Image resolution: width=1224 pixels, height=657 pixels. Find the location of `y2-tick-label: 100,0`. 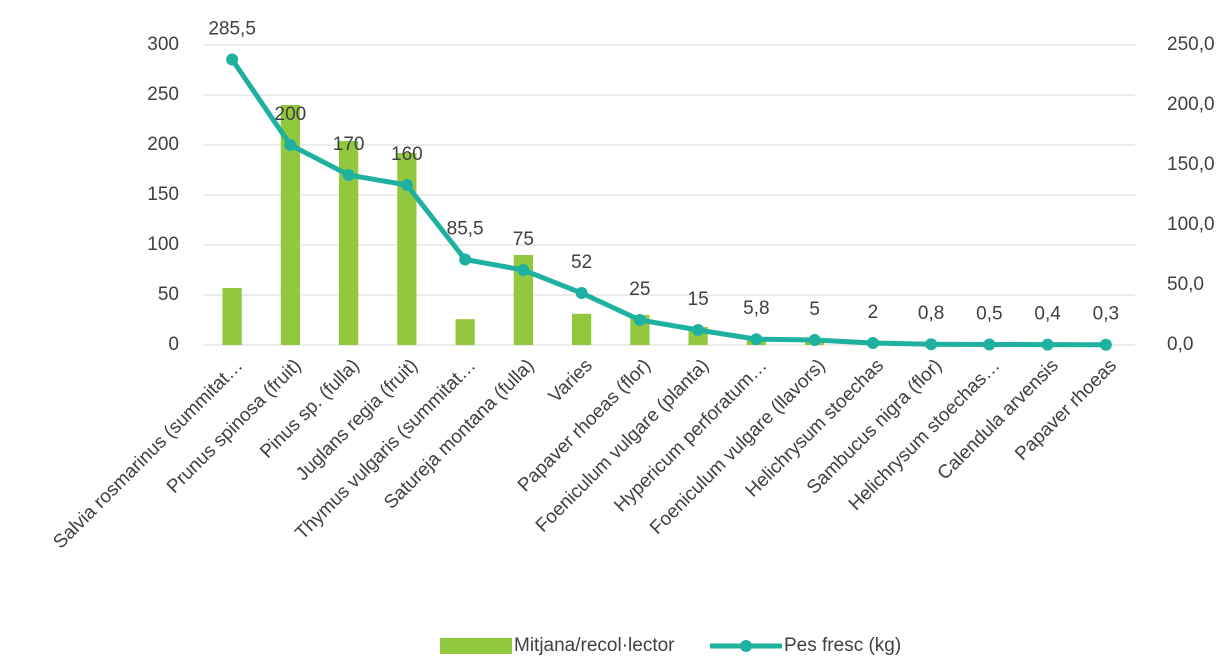

y2-tick-label: 100,0 is located at coordinates (1191, 224).